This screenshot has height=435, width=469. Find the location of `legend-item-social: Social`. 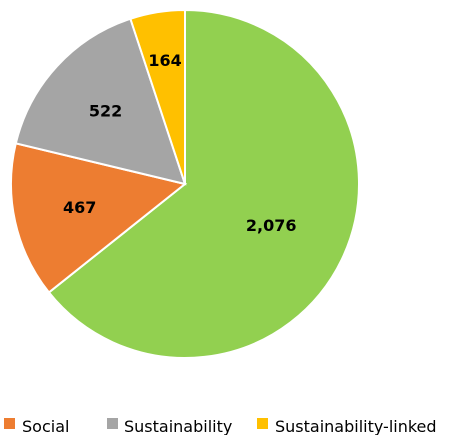

legend-item-social: Social is located at coordinates (36, 426).